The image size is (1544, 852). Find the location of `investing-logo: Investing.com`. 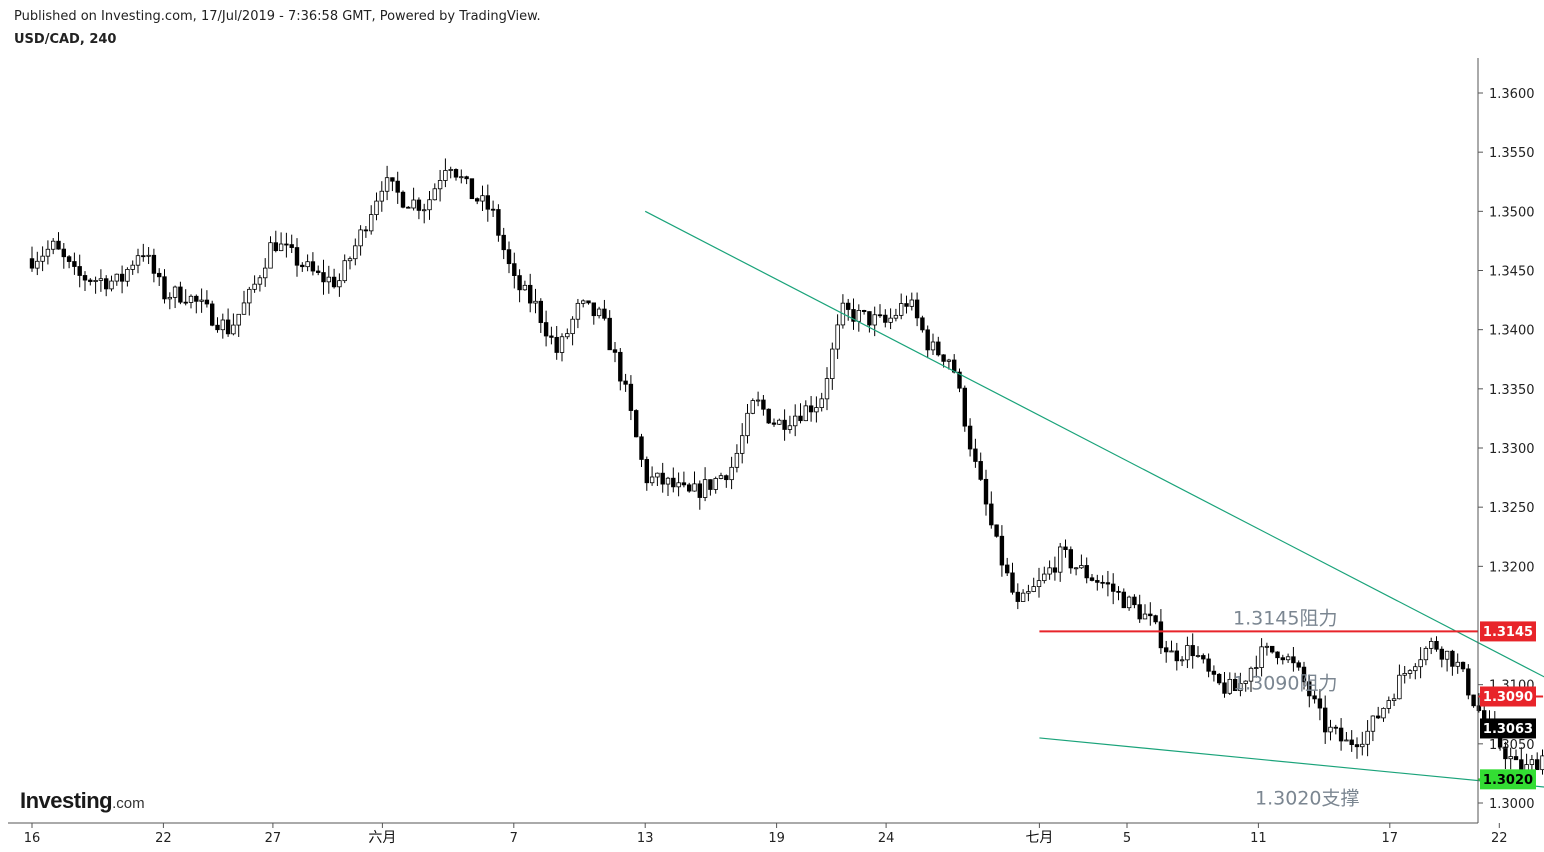

investing-logo: Investing.com is located at coordinates (82, 801).